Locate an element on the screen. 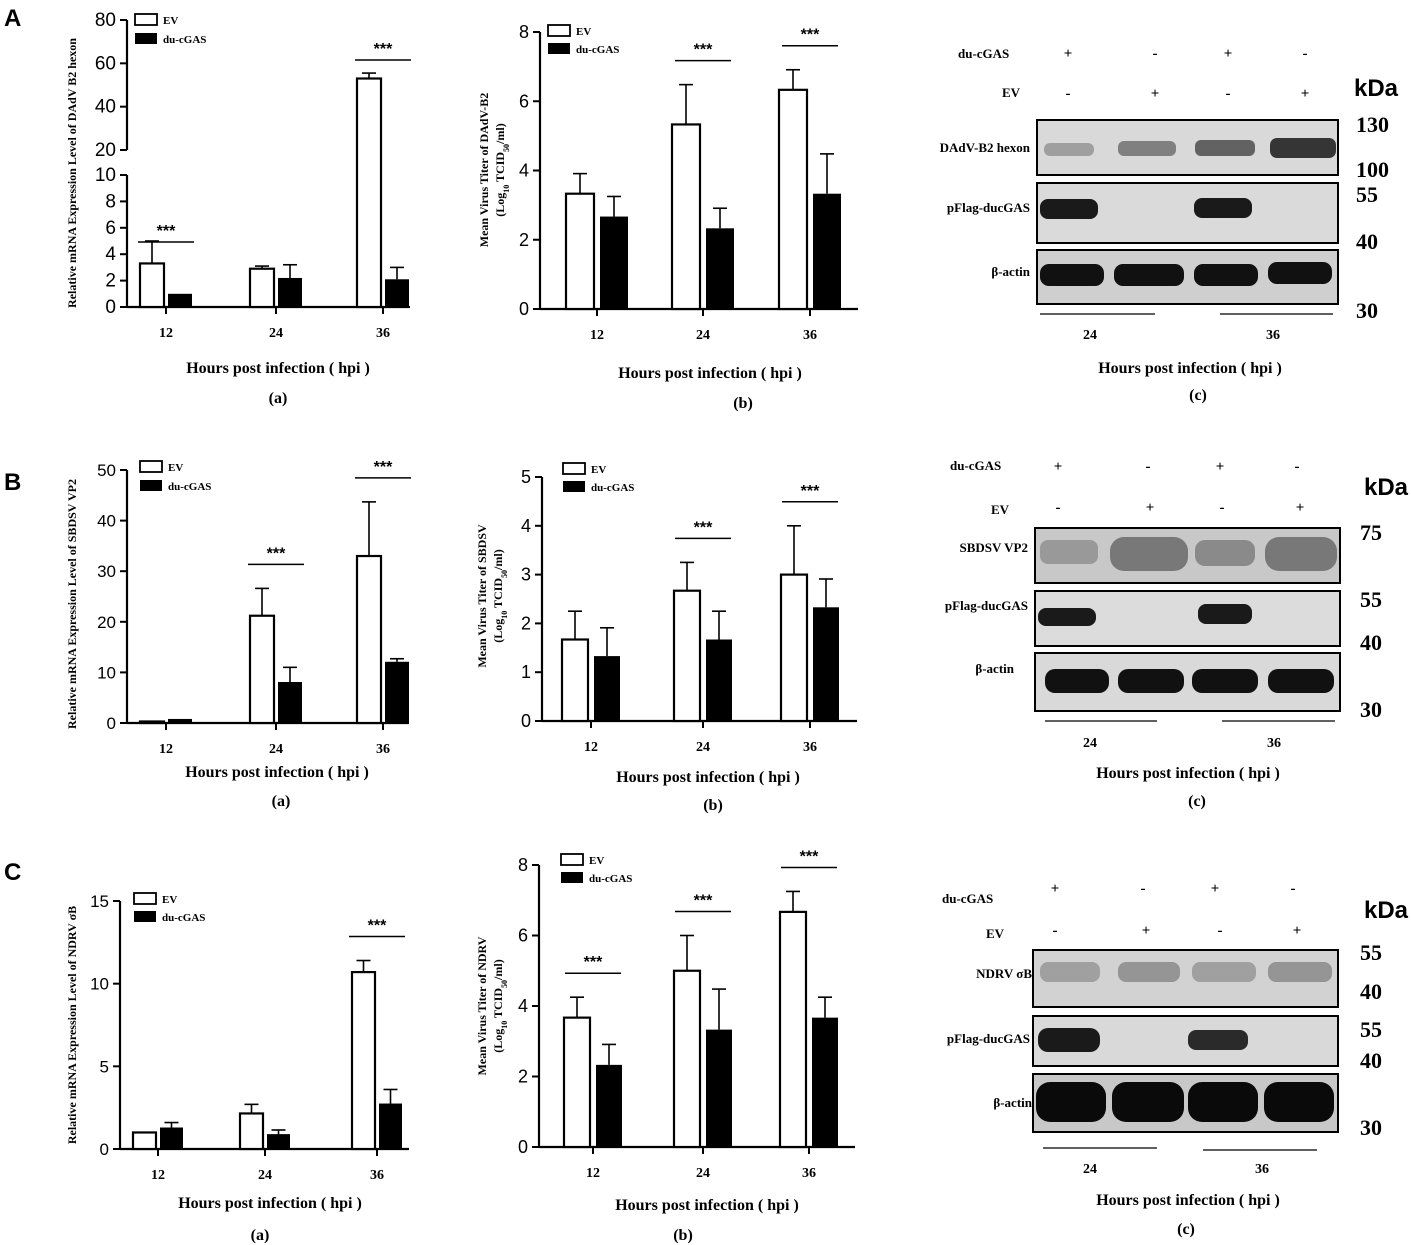 The image size is (1411, 1245). blot-c-band-label-1: NDRV σB is located at coordinates (1004, 973).